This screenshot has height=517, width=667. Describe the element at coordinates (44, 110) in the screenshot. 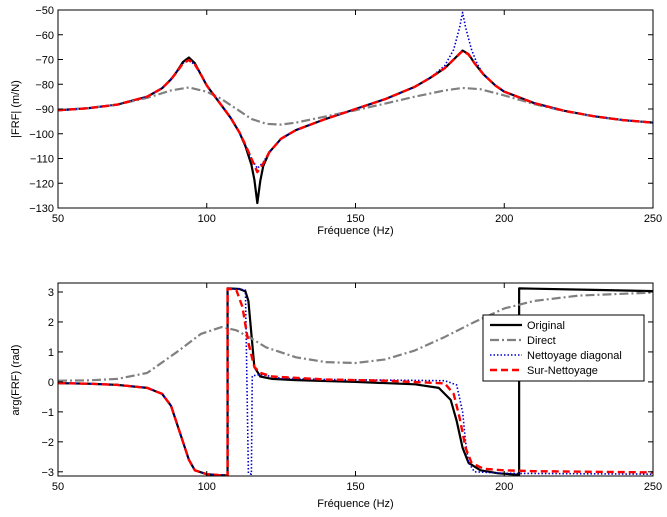

I see `magnitude-y-tick-label: −90` at that location.